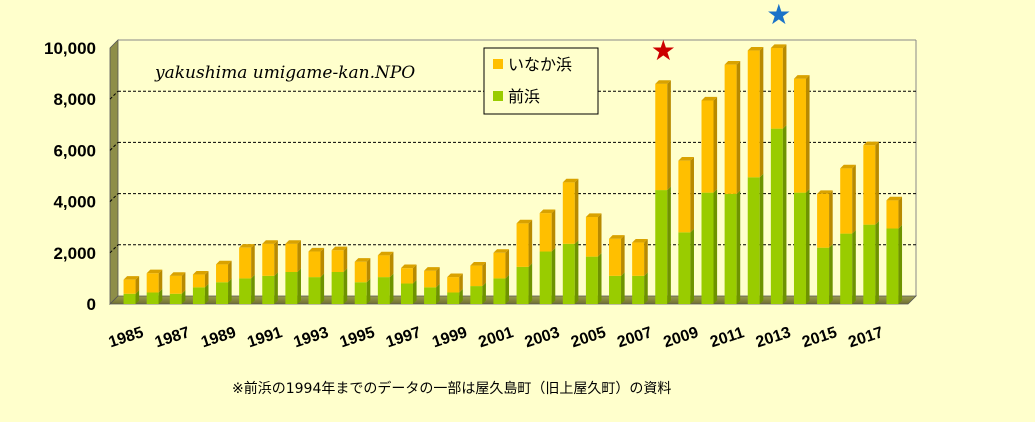 Image resolution: width=1035 pixels, height=422 pixels. What do you see at coordinates (311, 337) in the screenshot?
I see `x-tick-label: 1993` at bounding box center [311, 337].